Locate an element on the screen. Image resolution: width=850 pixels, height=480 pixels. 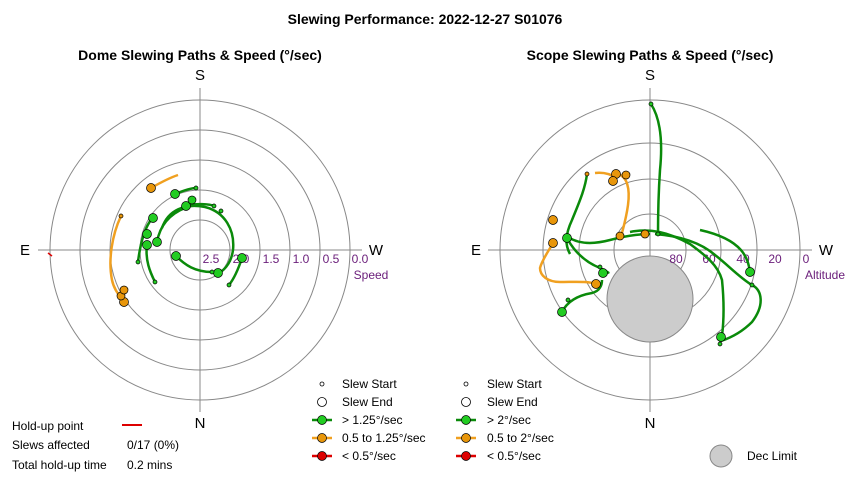
dome-dir-w: W is located at coordinates (376, 250).